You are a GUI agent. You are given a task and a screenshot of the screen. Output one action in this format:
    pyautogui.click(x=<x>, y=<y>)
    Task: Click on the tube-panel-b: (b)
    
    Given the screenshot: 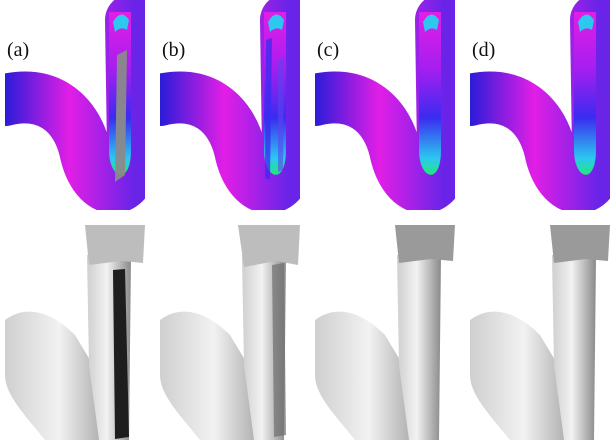 What is the action you would take?
    pyautogui.click(x=230, y=105)
    